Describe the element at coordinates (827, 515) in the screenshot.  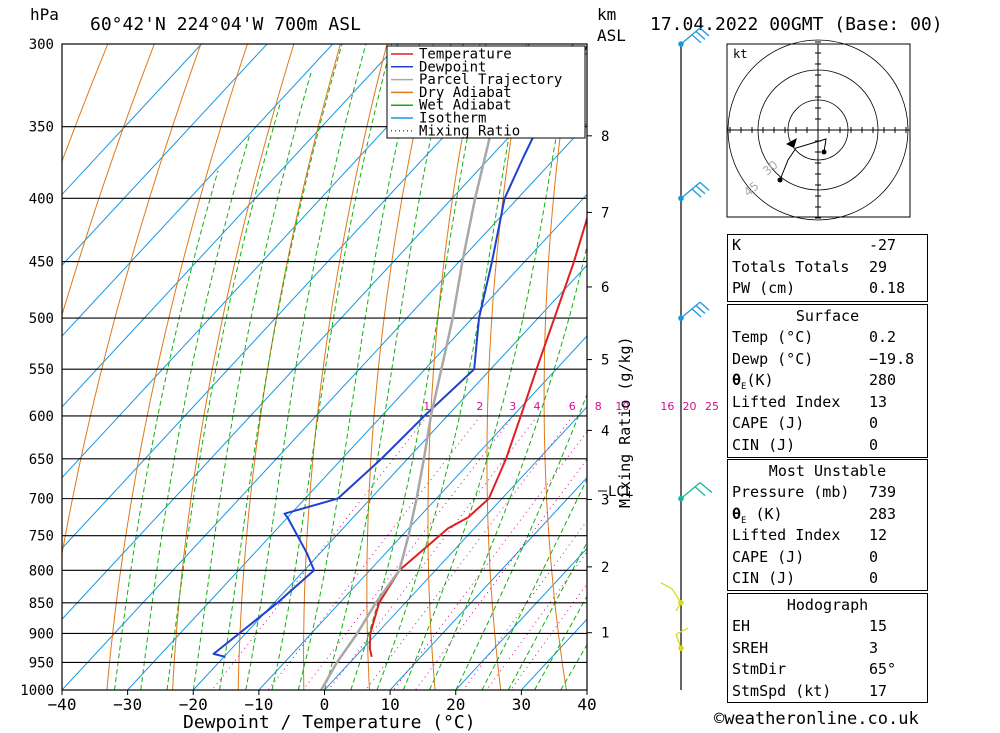
I see `most-unstable-row: θE (K) 283` at that location.